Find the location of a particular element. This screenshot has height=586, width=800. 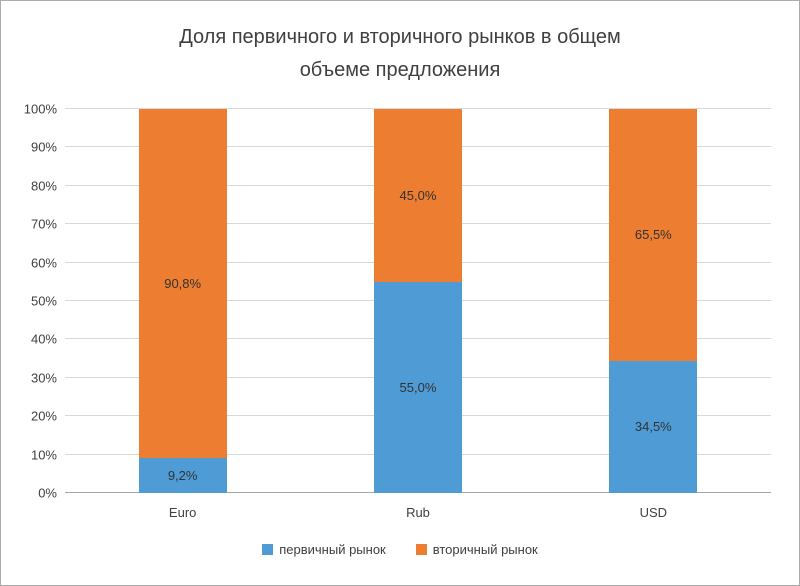

bar-segment: 34,5% is located at coordinates (653, 426).